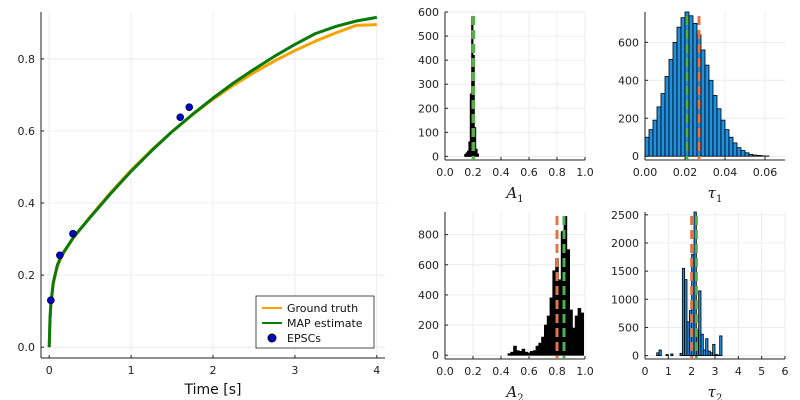 This screenshot has height=400, width=800. What do you see at coordinates (435, 156) in the screenshot?
I see `A1-ytick-label: 0` at bounding box center [435, 156].